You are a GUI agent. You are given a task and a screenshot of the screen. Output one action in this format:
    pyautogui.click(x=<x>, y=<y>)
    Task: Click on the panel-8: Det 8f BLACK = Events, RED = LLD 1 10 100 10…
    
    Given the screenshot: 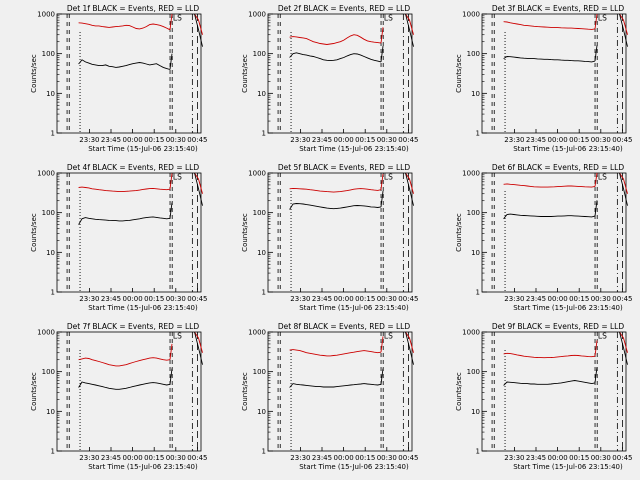 What is the action you would take?
    pyautogui.click(x=329, y=396)
    